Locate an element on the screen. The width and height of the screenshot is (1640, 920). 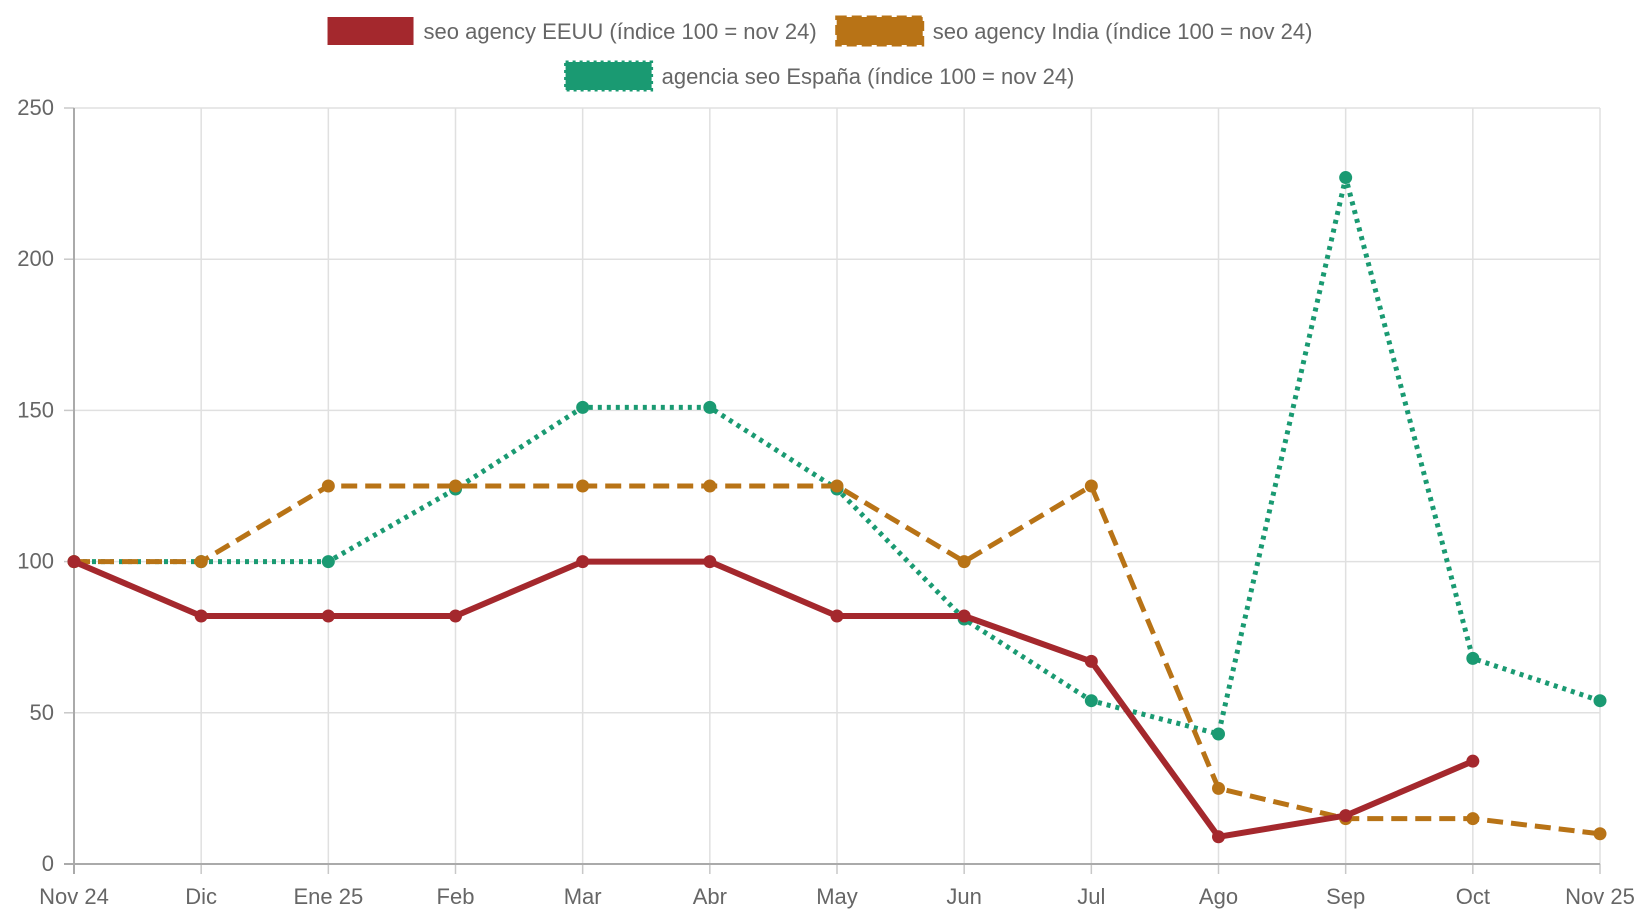
x-tick-label: Oct is located at coordinates (1473, 896).